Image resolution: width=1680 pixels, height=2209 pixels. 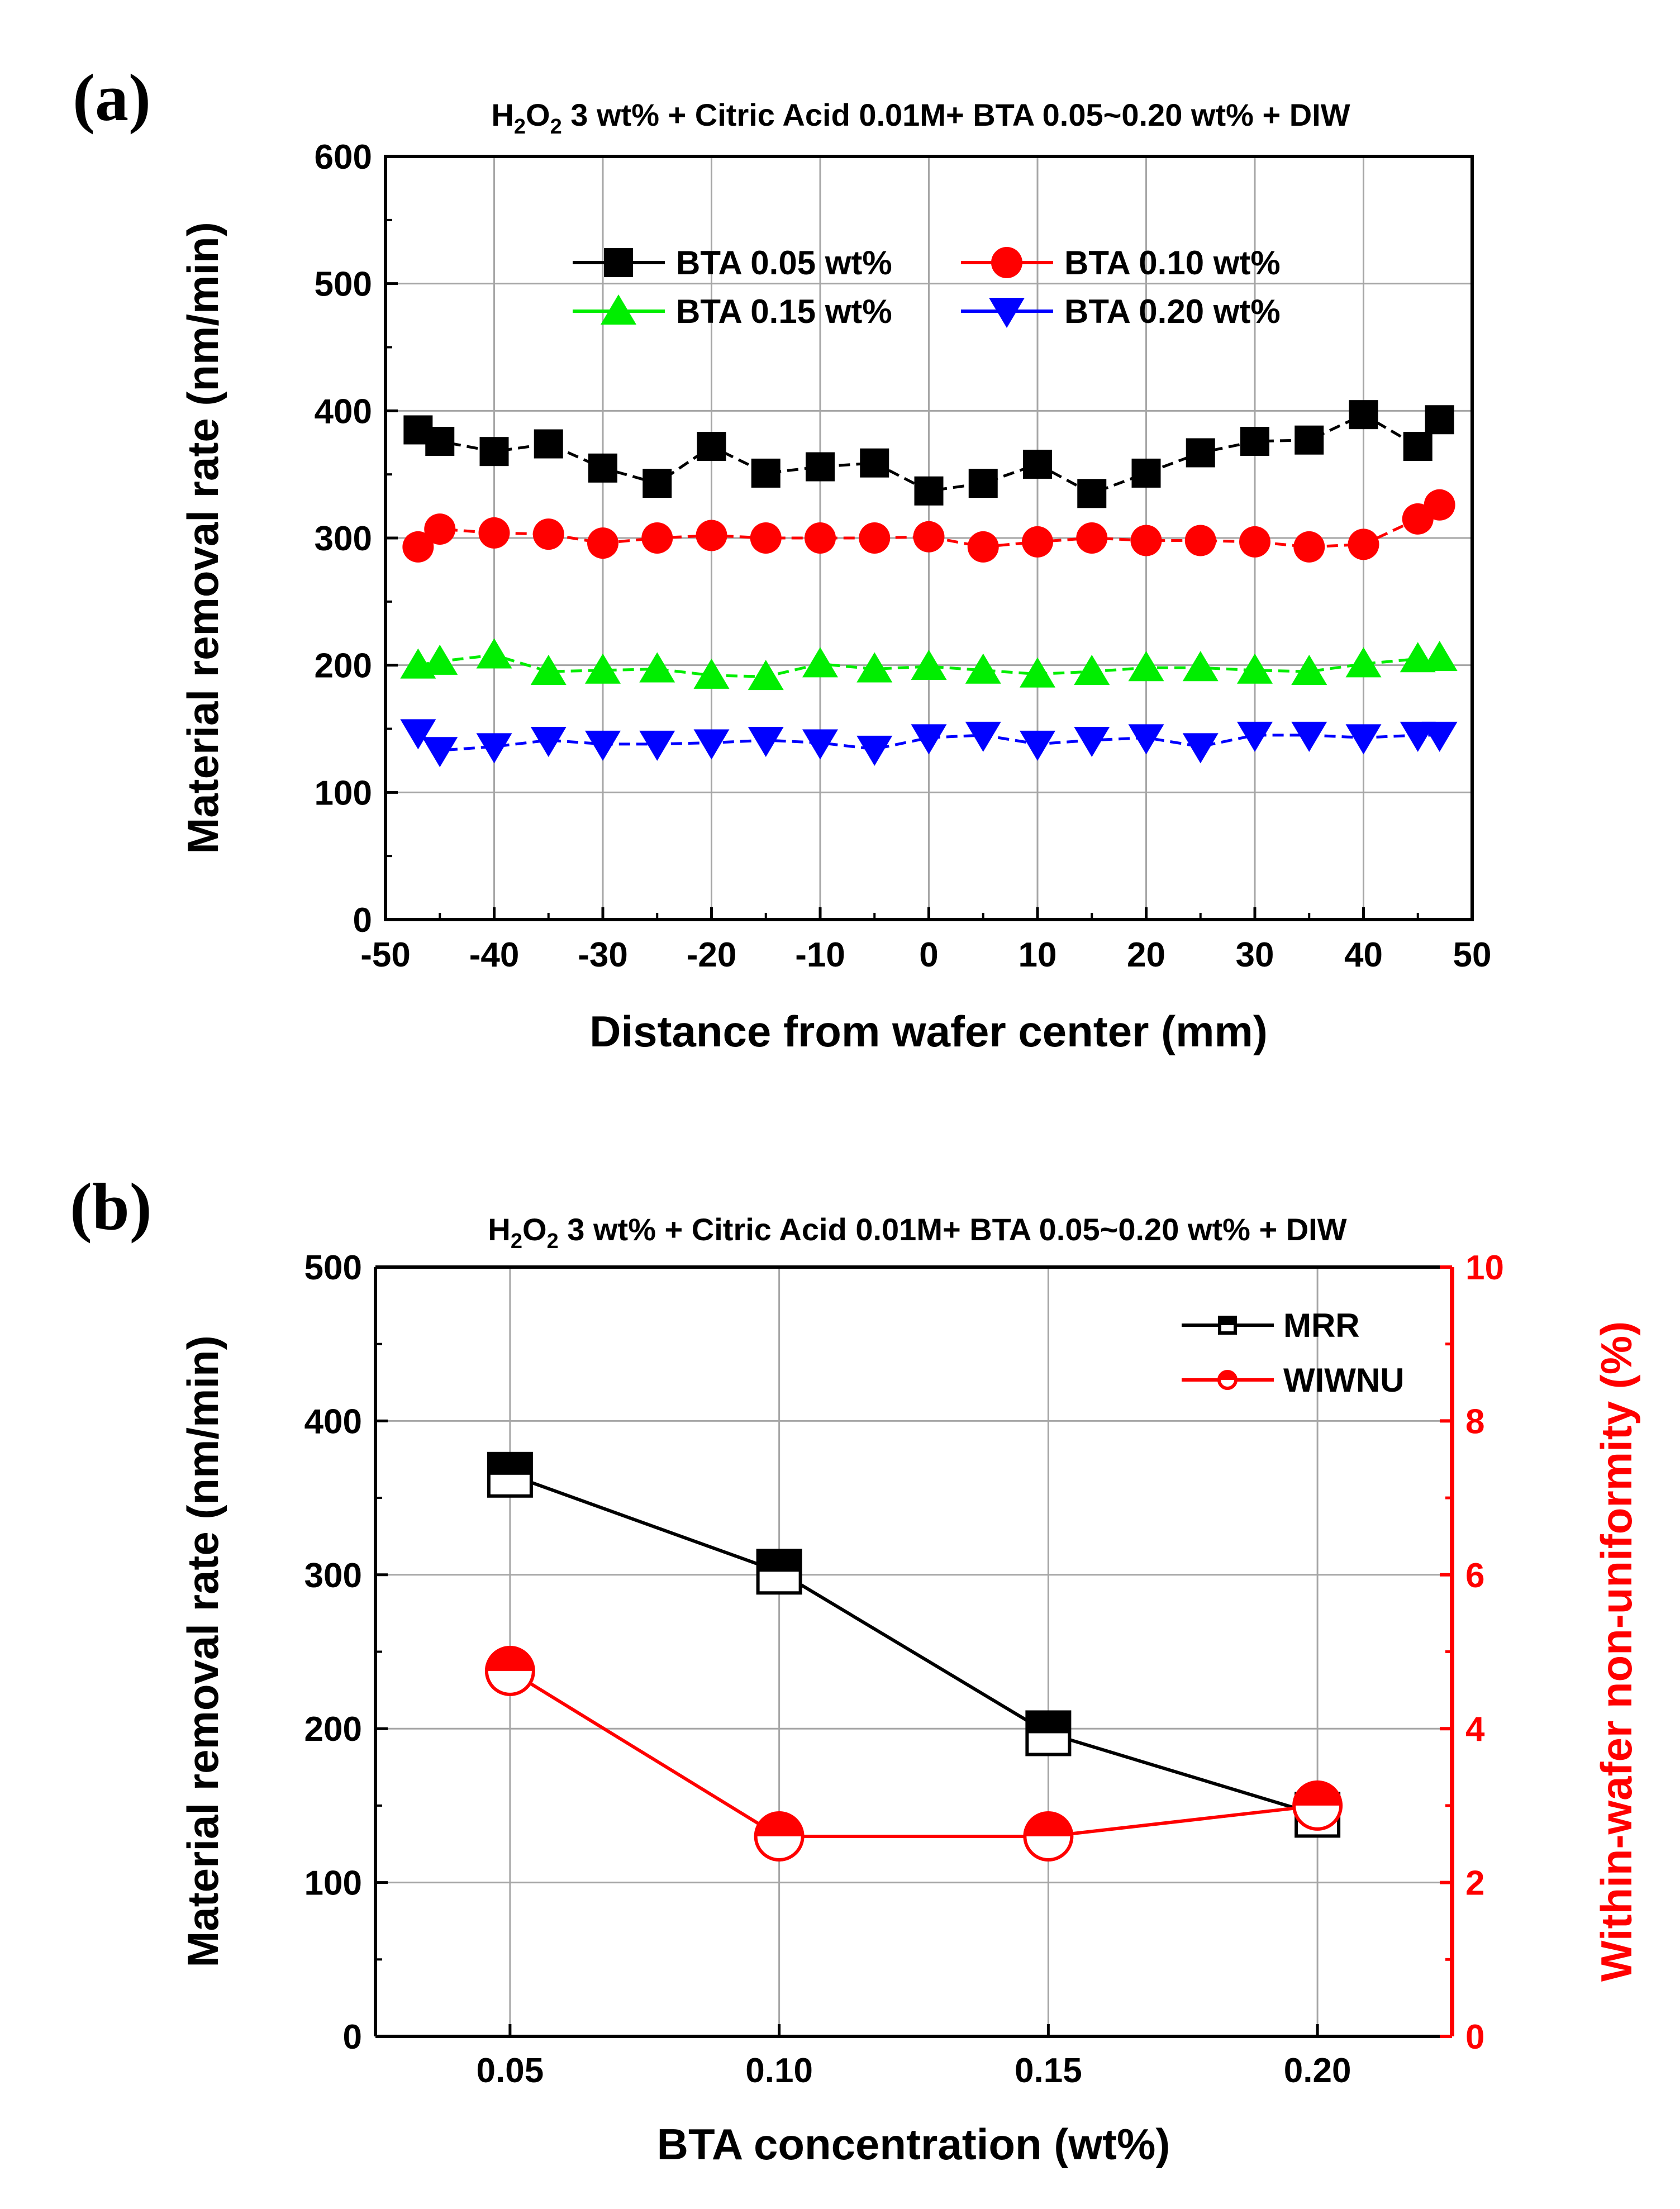 I want to click on legend-marker-mrr, so click(x=1228, y=1325).